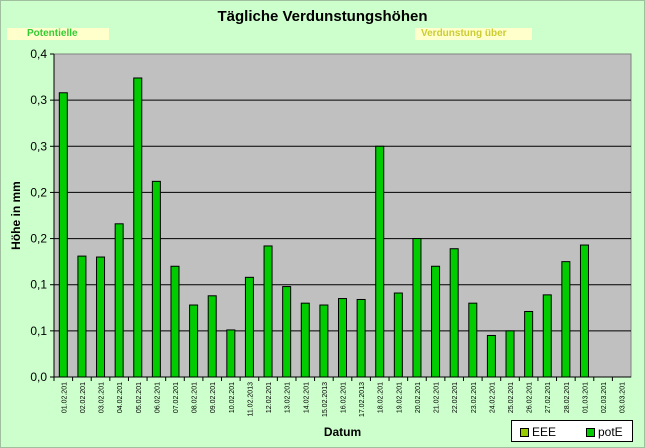  I want to click on x-tick-label: 03.03.201, so click(623, 397).